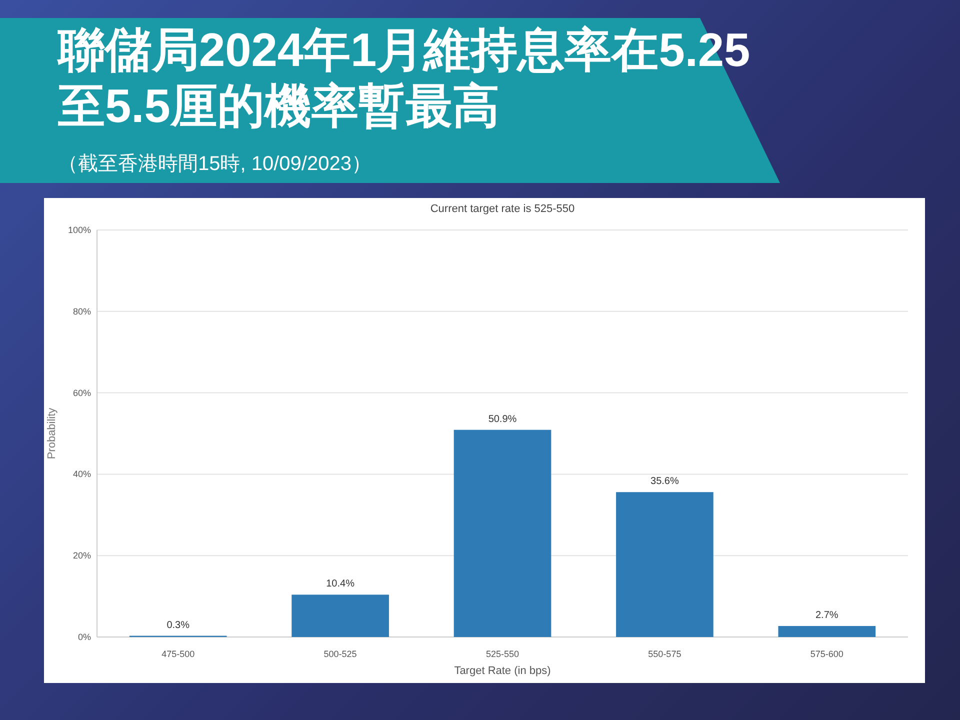 The height and width of the screenshot is (720, 960). Describe the element at coordinates (215, 164) in the screenshot. I see `text: （截至香港時間15時, 10/09/2023）` at that location.